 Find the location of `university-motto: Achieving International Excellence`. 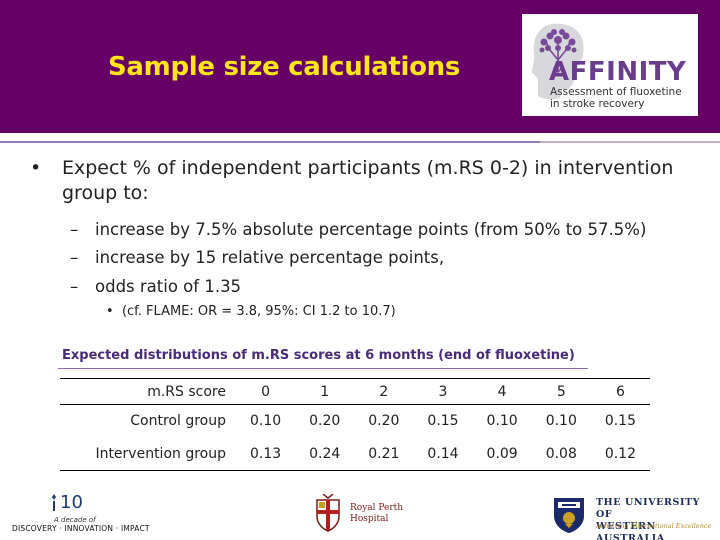

university-motto: Achieving International Excellence is located at coordinates (654, 526).